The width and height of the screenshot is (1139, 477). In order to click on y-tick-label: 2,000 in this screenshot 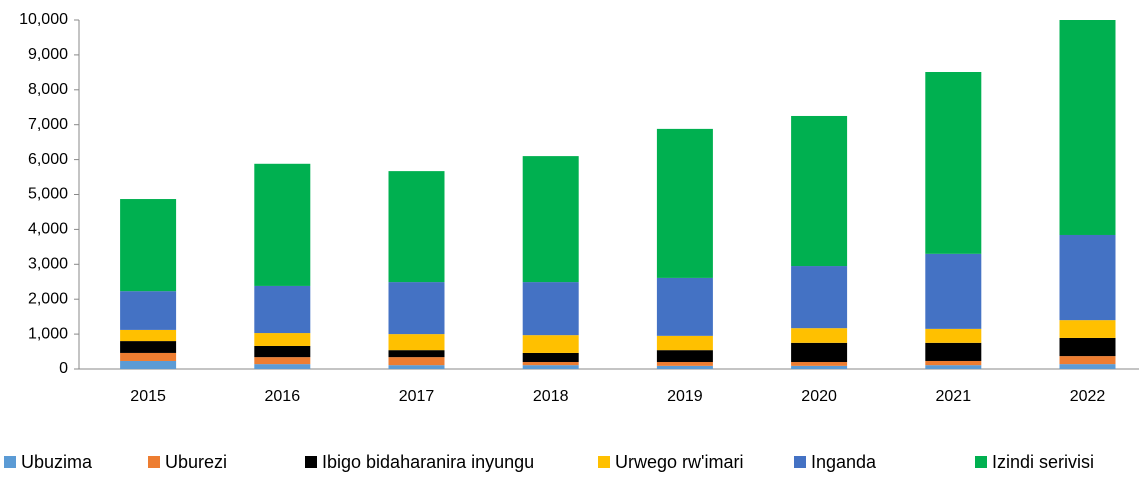, I will do `click(48, 298)`.